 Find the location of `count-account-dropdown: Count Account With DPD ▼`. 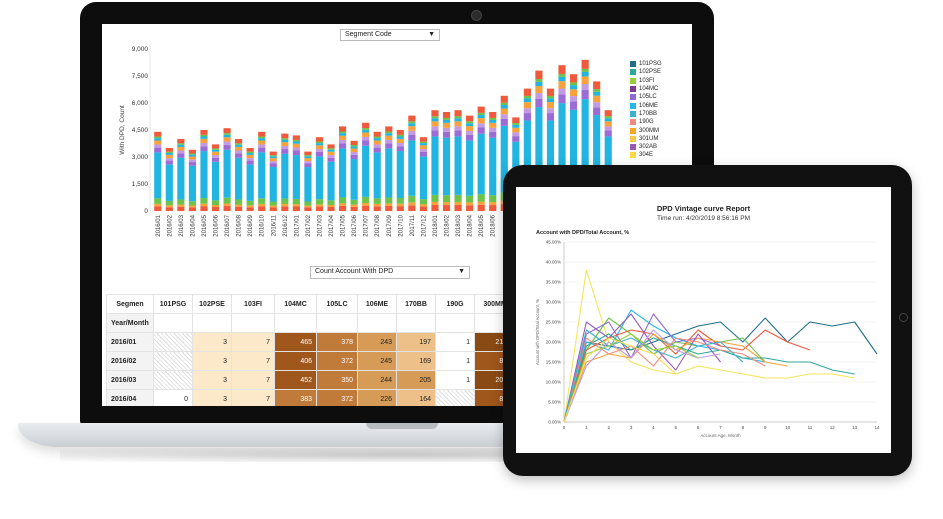

count-account-dropdown: Count Account With DPD ▼ is located at coordinates (390, 272).